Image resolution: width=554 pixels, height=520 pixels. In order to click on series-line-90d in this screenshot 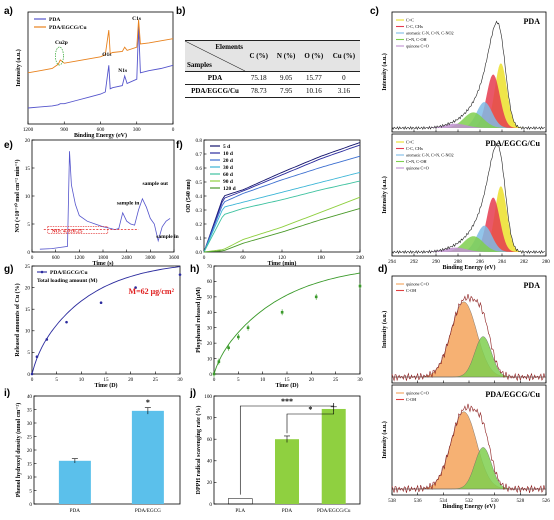, I will do `click(282, 224)`.